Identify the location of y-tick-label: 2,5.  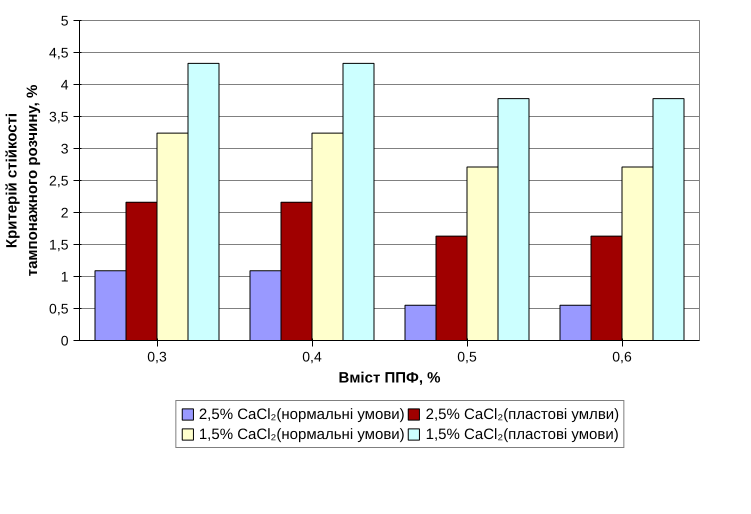
(59, 180).